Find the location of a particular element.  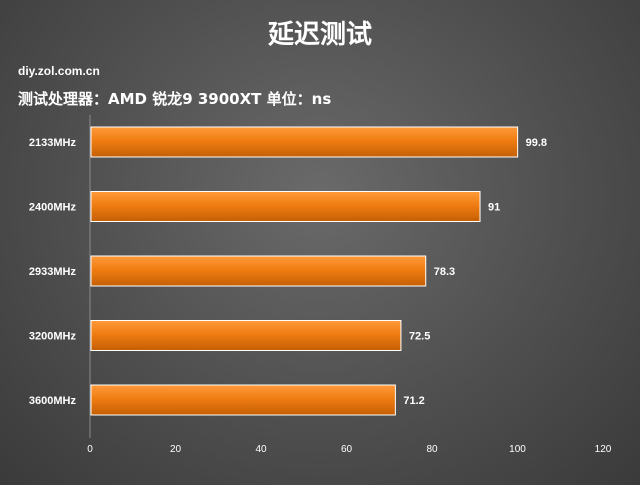

chart-subtitle: 测试处理器：AMD 锐龙9 3900XT 单位：ns is located at coordinates (175, 99).